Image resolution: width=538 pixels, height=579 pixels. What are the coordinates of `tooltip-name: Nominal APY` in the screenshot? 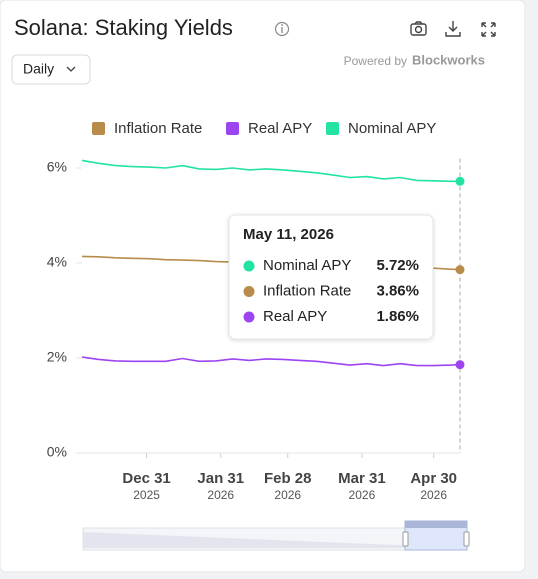 It's located at (307, 265).